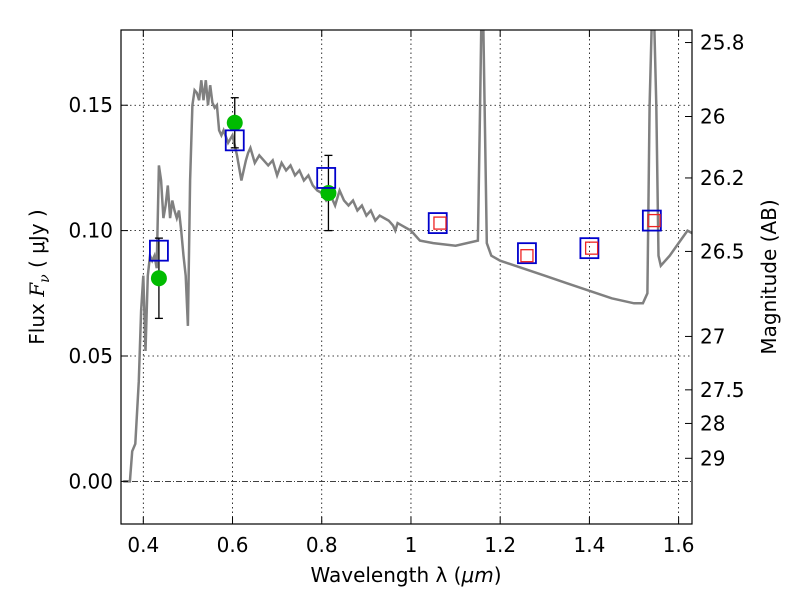  I want to click on observed-points, so click(243, 200).